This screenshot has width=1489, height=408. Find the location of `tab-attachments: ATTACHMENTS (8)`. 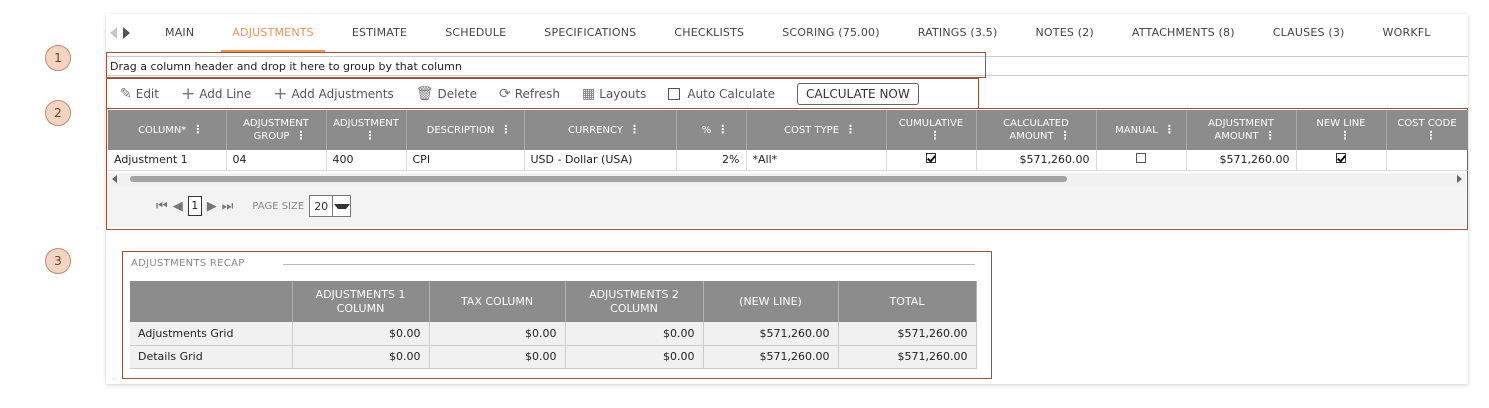

tab-attachments: ATTACHMENTS (8) is located at coordinates (1183, 32).